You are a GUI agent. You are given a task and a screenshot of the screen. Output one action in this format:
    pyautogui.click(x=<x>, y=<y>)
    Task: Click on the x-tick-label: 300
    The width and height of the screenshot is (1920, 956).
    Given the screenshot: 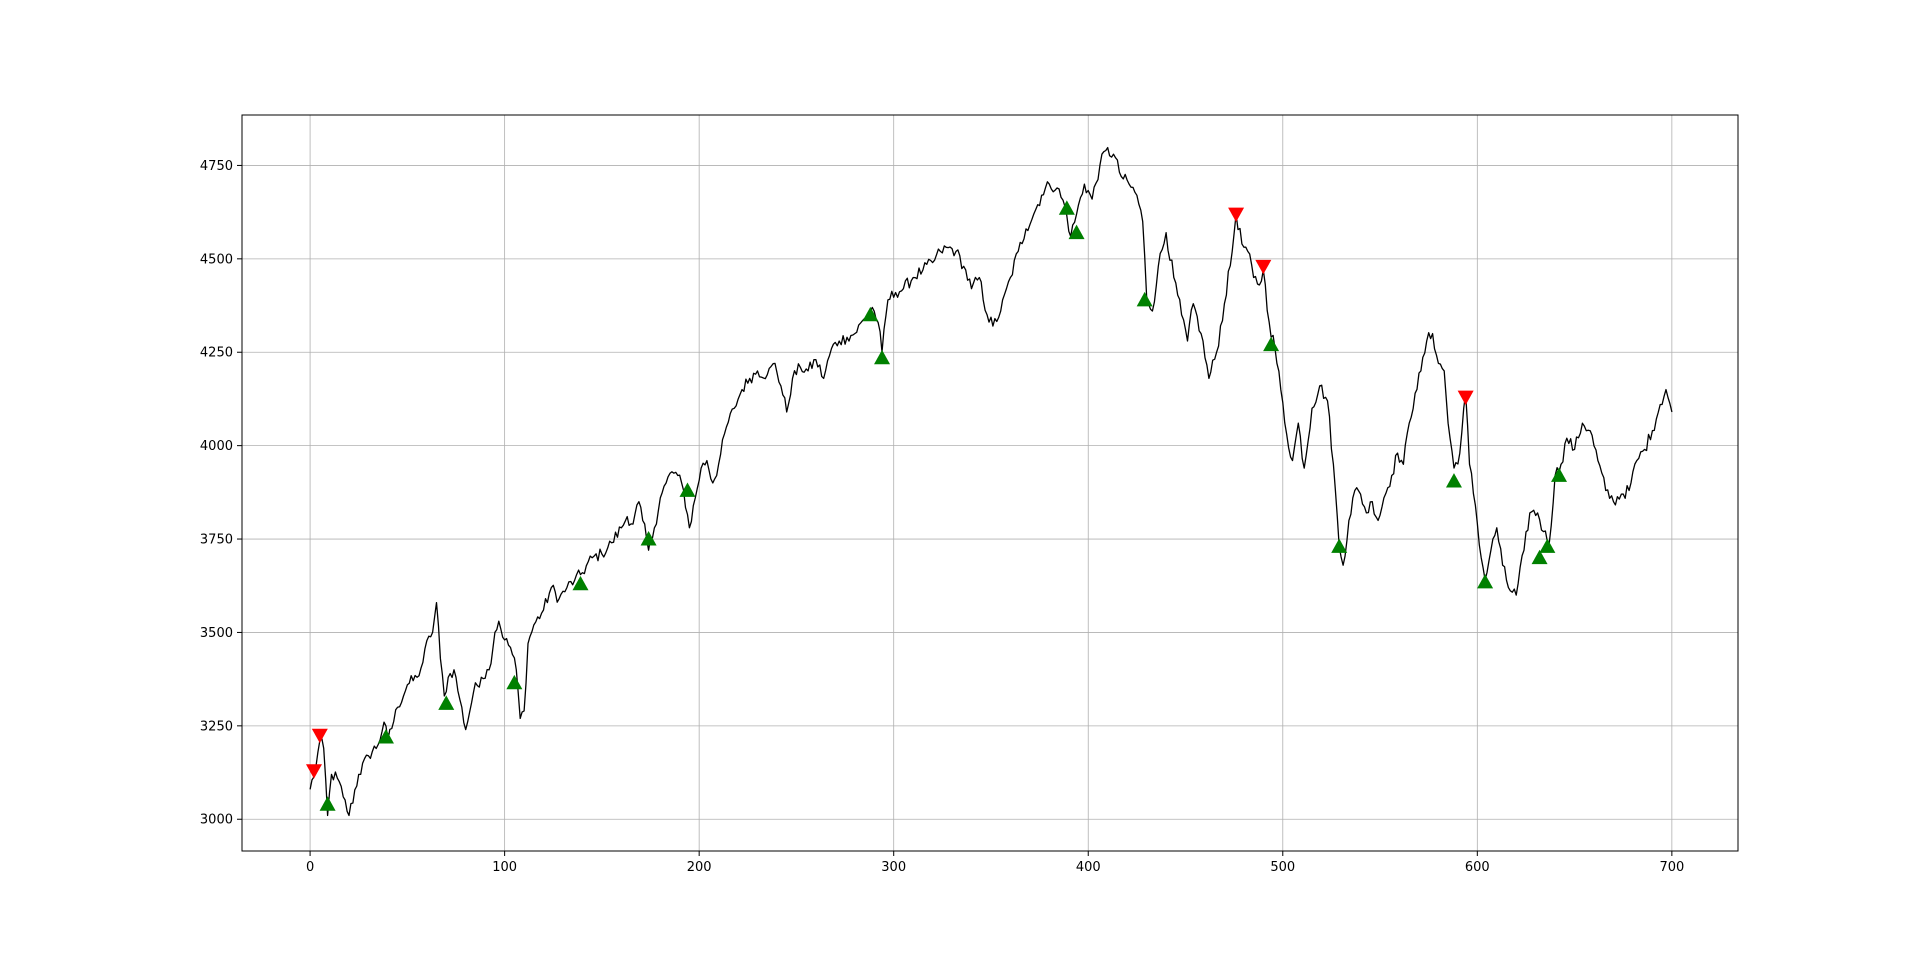 What is the action you would take?
    pyautogui.click(x=893, y=867)
    